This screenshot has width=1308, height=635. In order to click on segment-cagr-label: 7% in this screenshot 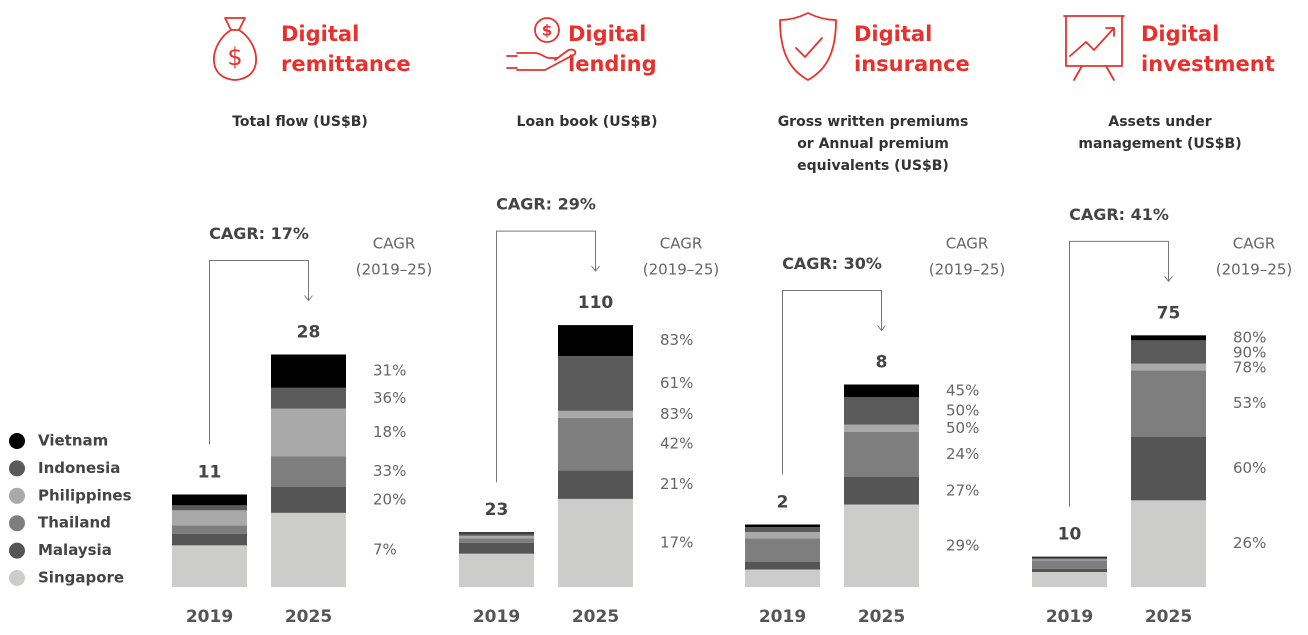, I will do `click(385, 549)`.